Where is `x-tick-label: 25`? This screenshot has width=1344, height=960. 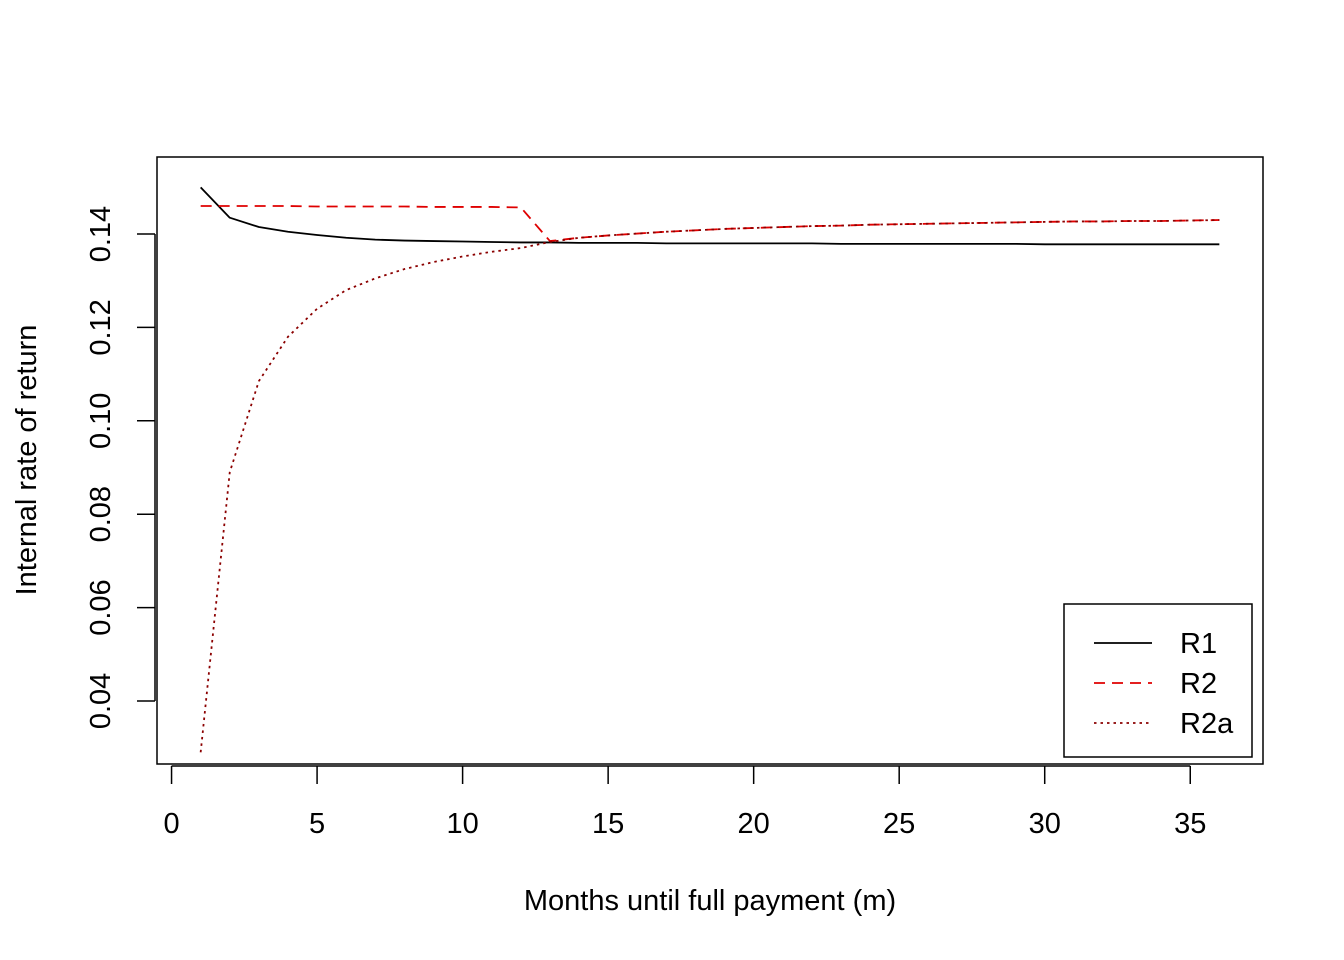
x-tick-label: 25 is located at coordinates (899, 824).